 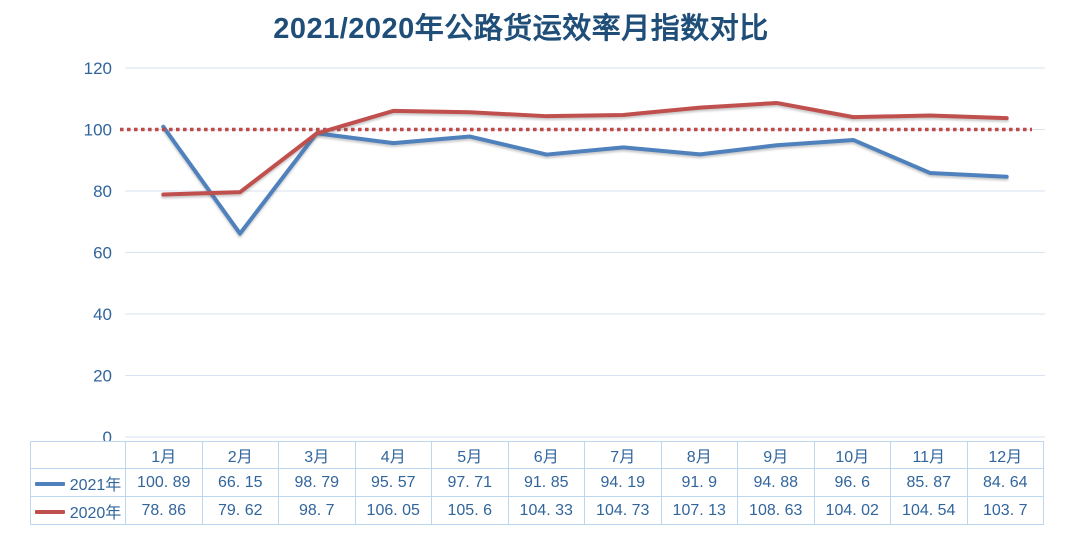 What do you see at coordinates (107, 437) in the screenshot?
I see `y-axis-label: 0` at bounding box center [107, 437].